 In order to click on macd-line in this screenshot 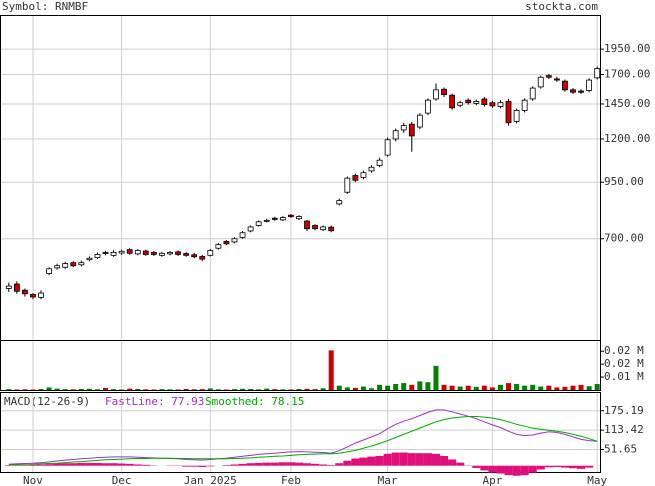, I will do `click(303, 441)`.